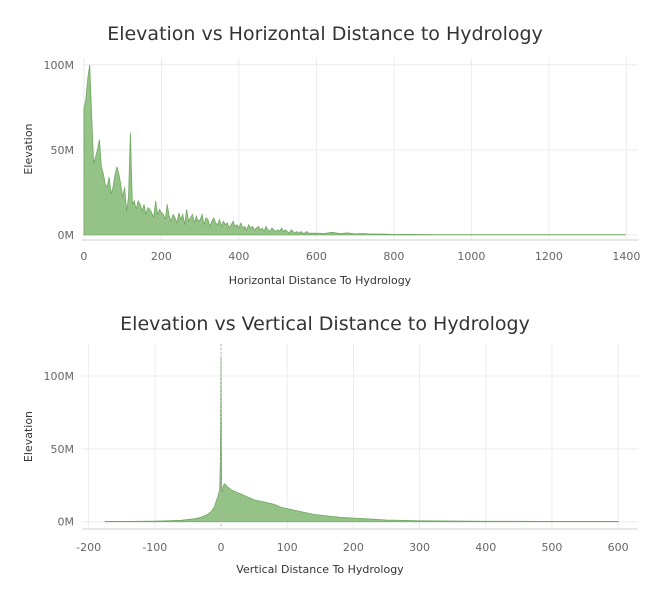 This screenshot has width=649, height=594. Describe the element at coordinates (320, 280) in the screenshot. I see `hdist-x-axis-title: Horizontal Distance To Hydrology` at that location.